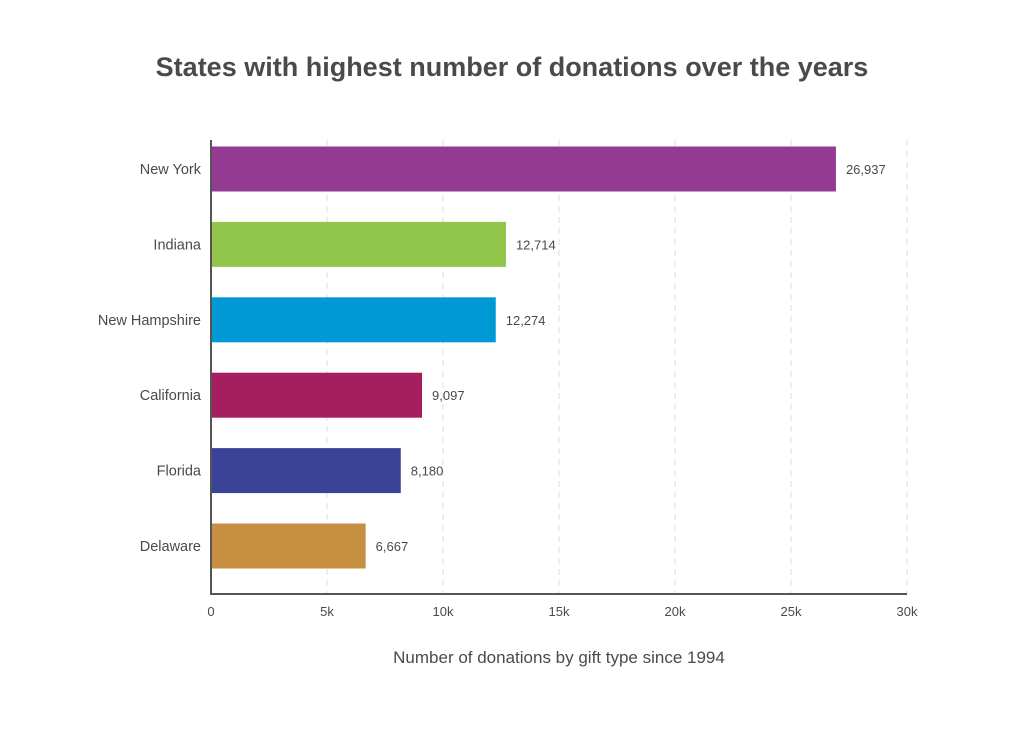 Image resolution: width=1024 pixels, height=731 pixels. I want to click on category-label: Delaware, so click(170, 547).